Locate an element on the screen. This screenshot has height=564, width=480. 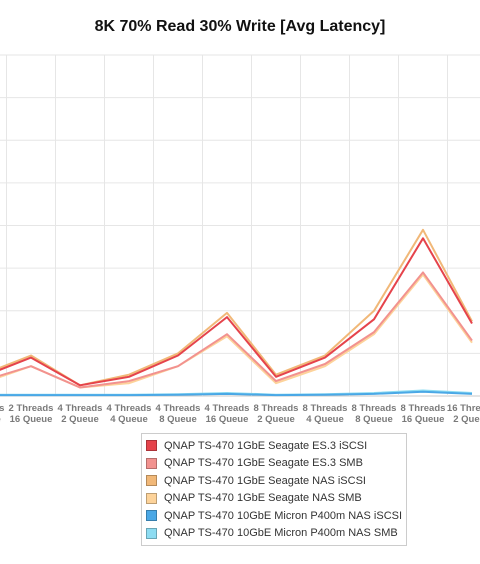
legend-label: QNAP TS-470 1GbE Seagate NAS SMB is located at coordinates (263, 498).